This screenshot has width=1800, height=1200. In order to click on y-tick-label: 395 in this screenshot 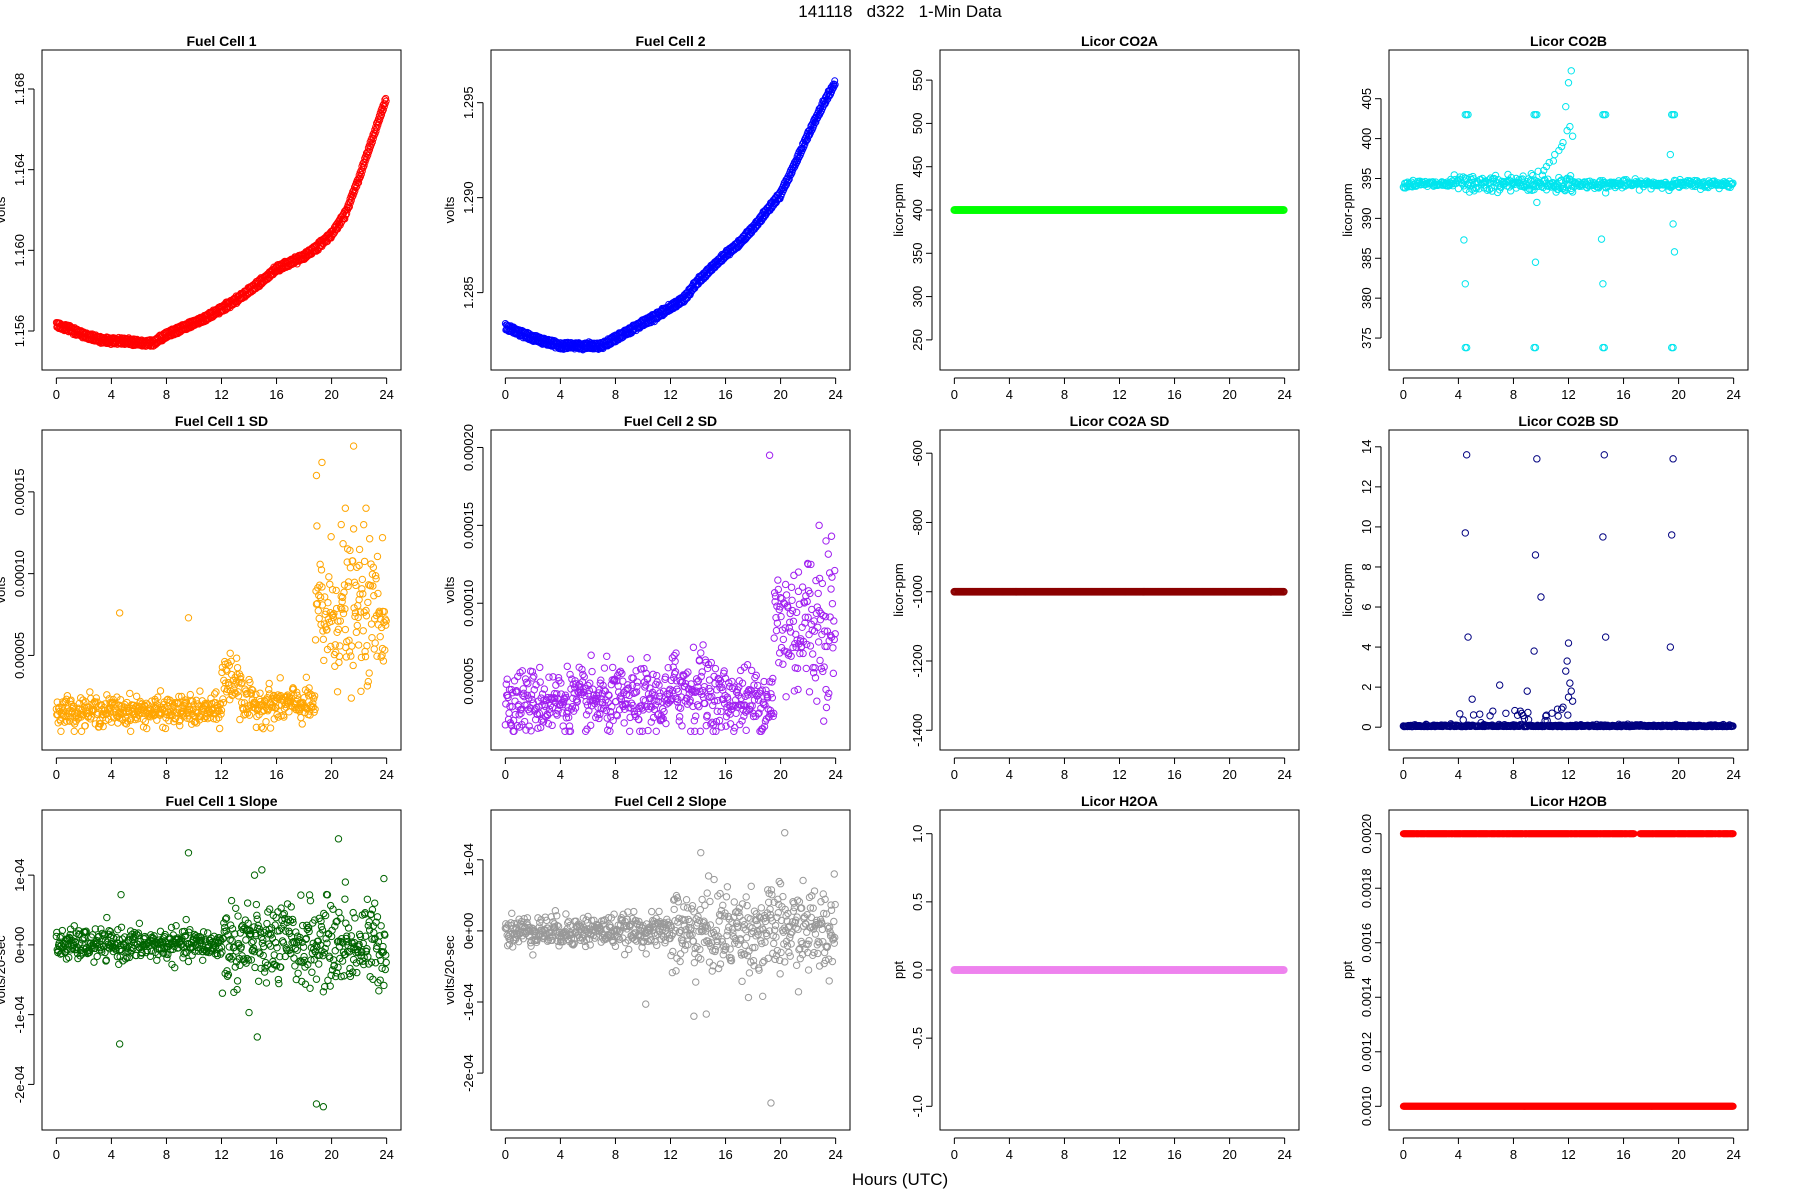, I will do `click(1366, 179)`.